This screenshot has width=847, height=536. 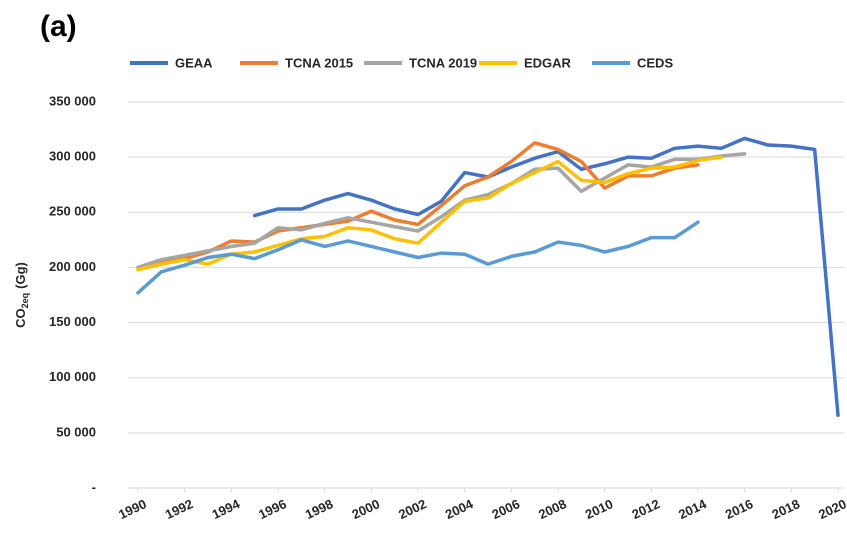 What do you see at coordinates (72, 376) in the screenshot?
I see `y-tick-label: 100 000` at bounding box center [72, 376].